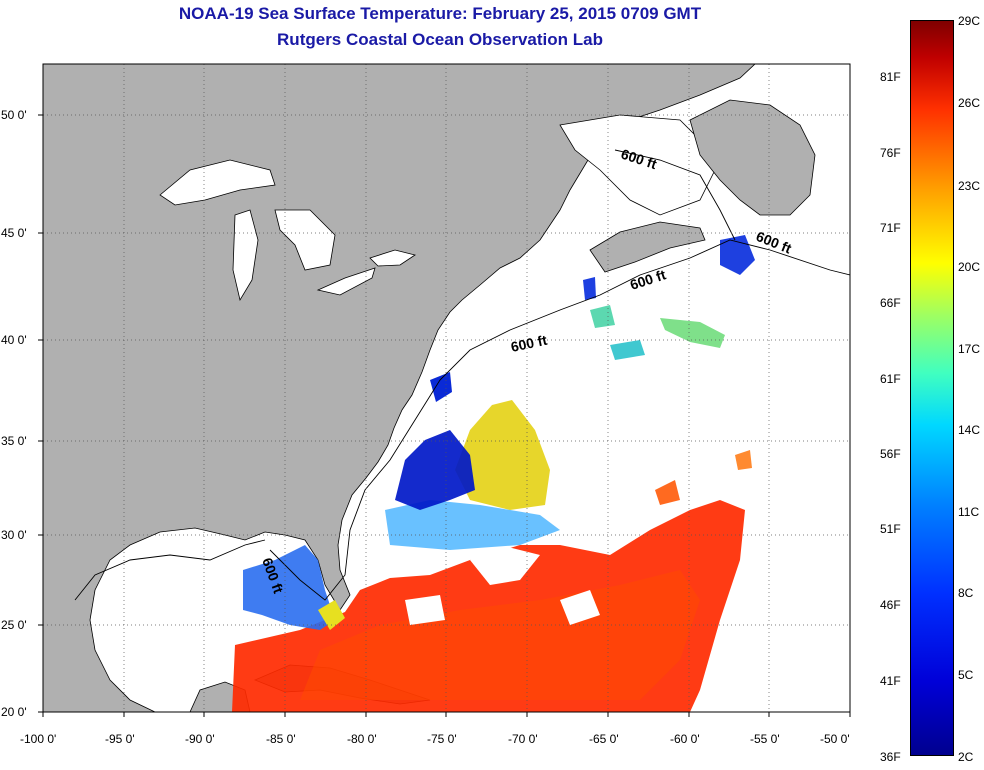 Image resolution: width=984 pixels, height=770 pixels. What do you see at coordinates (685, 739) in the screenshot?
I see `lon-label: -60 0'` at bounding box center [685, 739].